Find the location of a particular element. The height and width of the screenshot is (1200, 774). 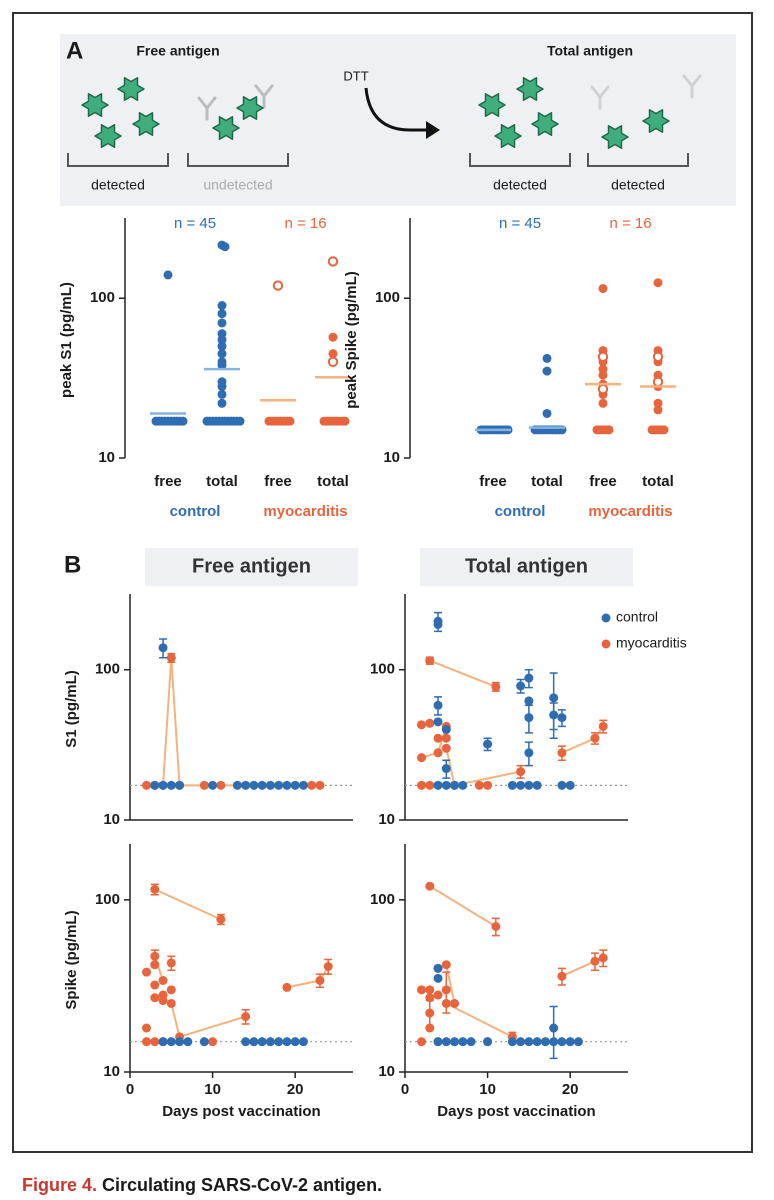

caption-label: Figure 4. is located at coordinates (59, 1185).